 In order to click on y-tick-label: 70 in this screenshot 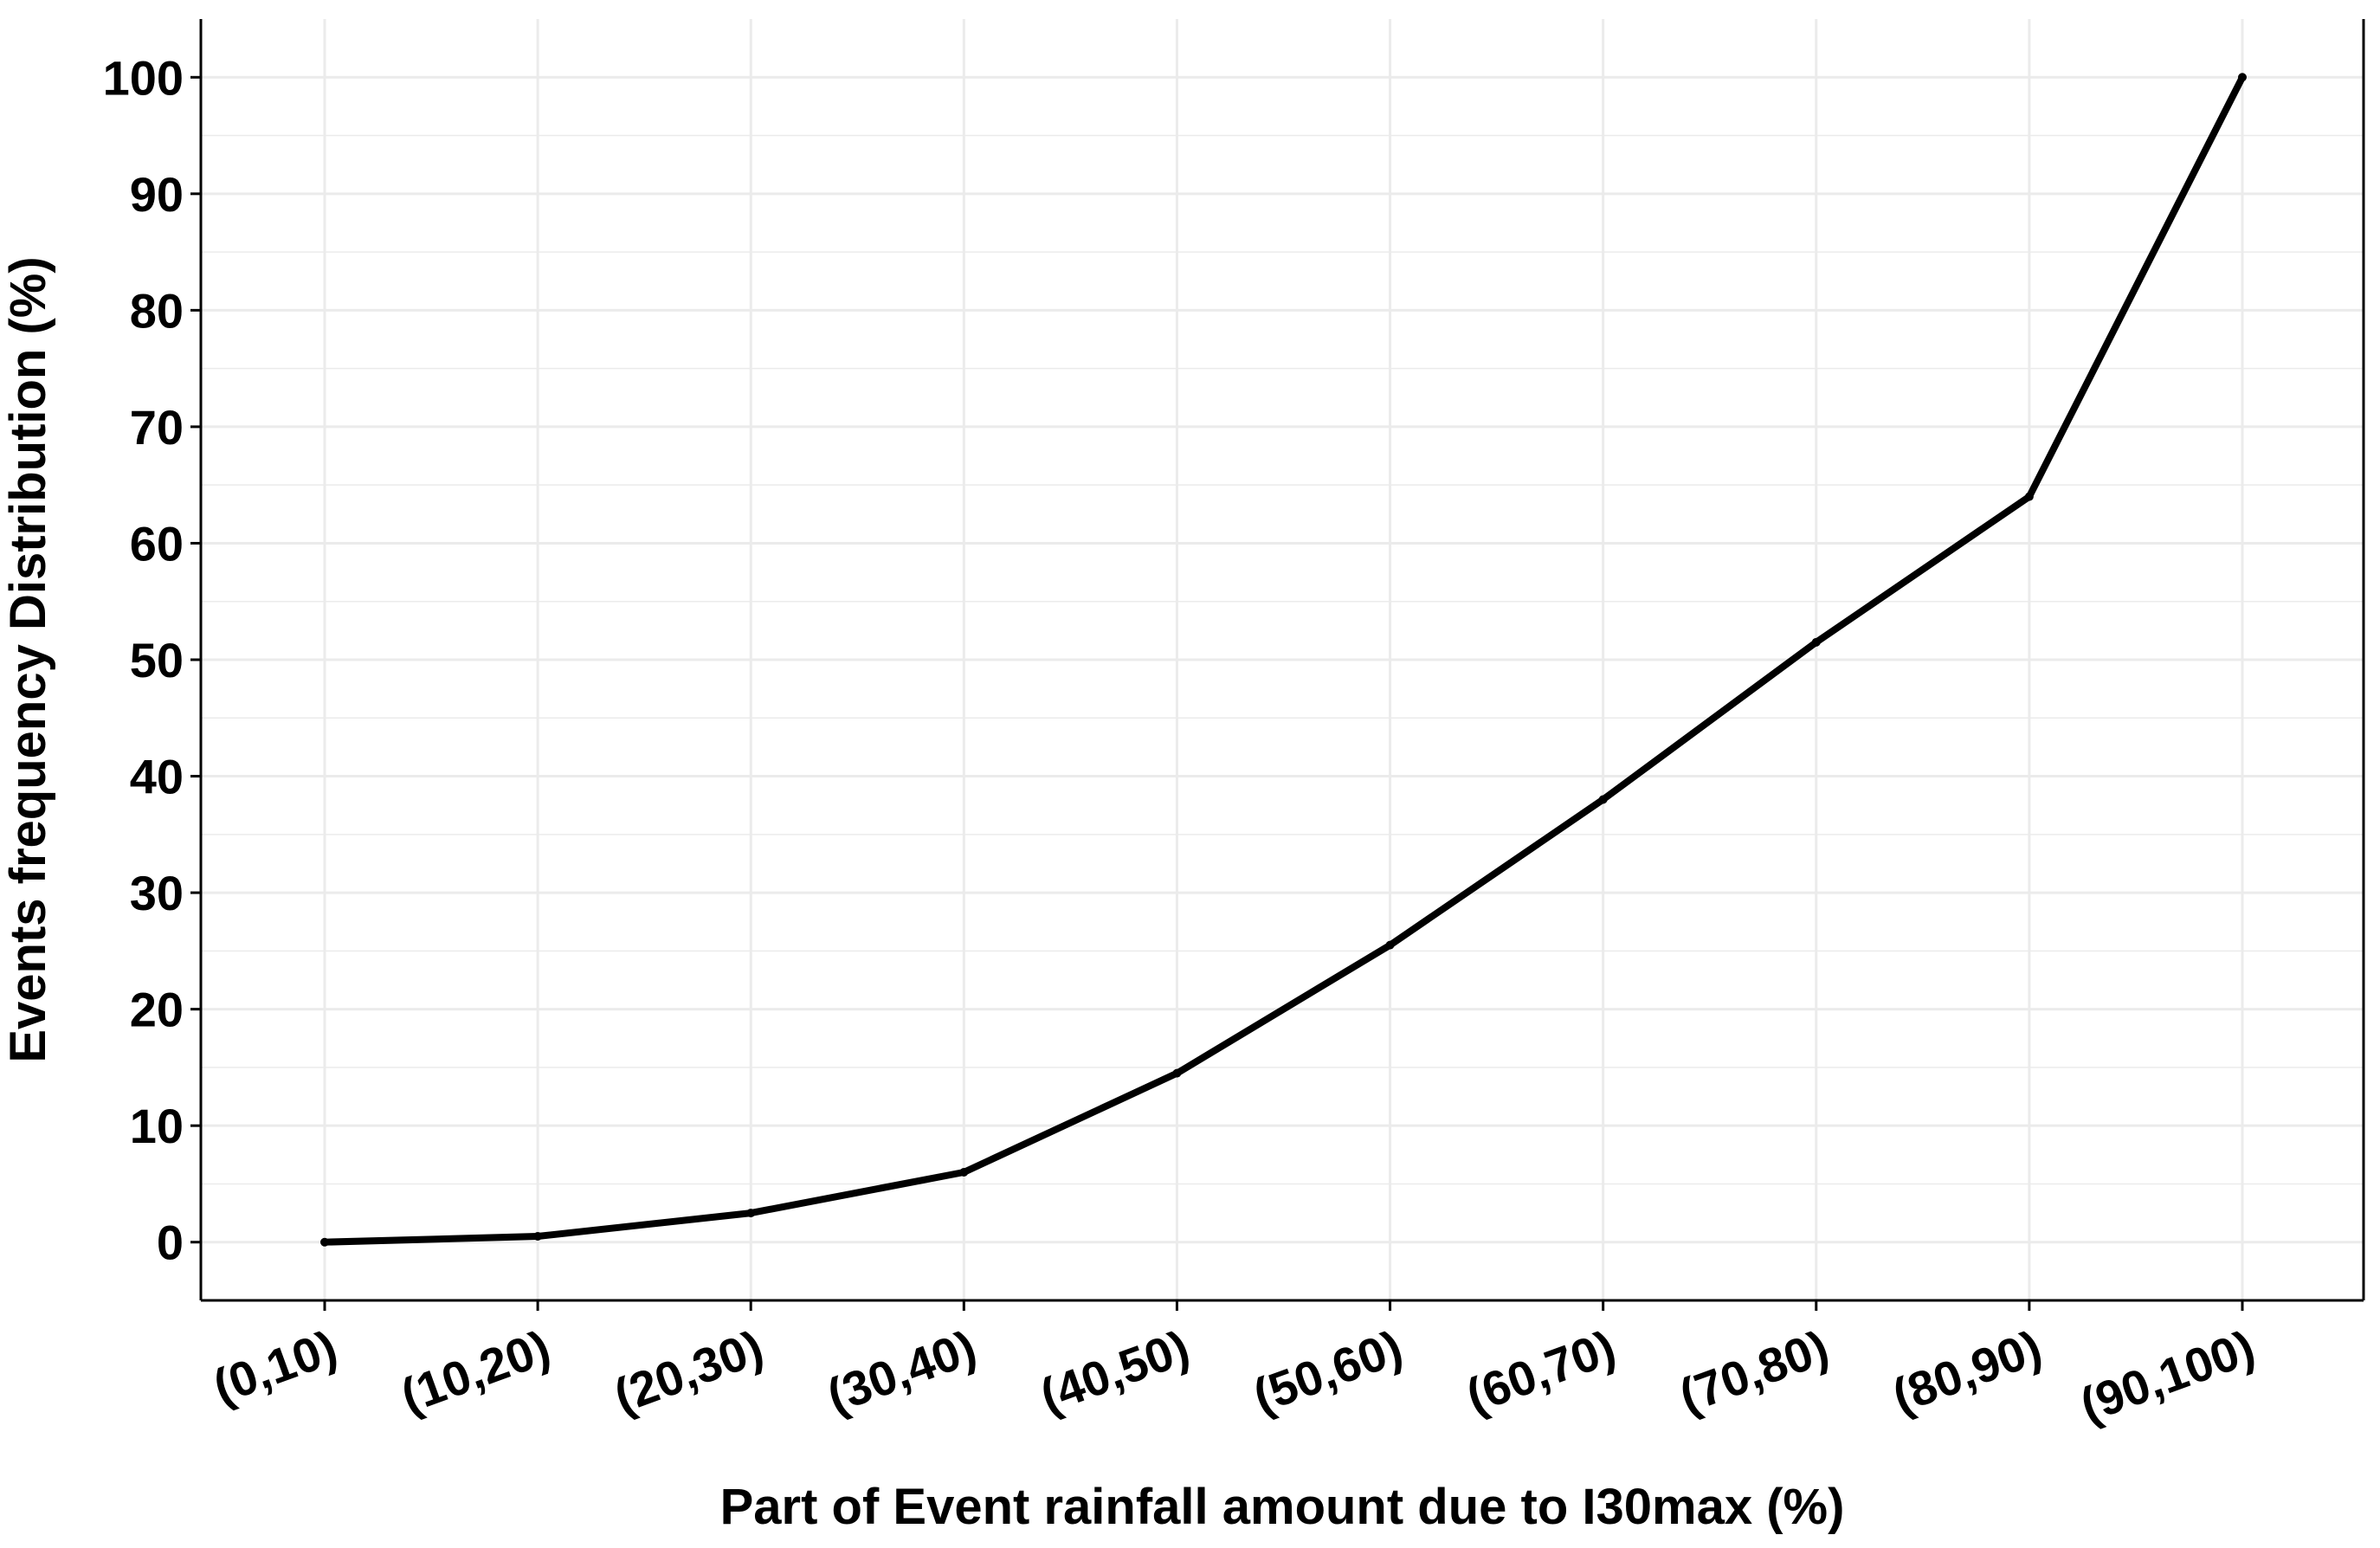, I will do `click(157, 428)`.